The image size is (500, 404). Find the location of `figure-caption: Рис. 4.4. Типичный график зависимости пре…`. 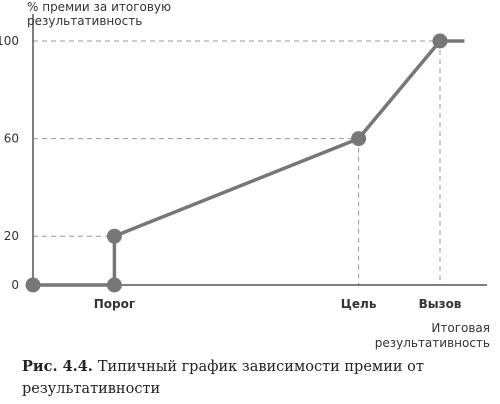

figure-caption: Рис. 4.4. Типичный график зависимости пре… is located at coordinates (257, 378).